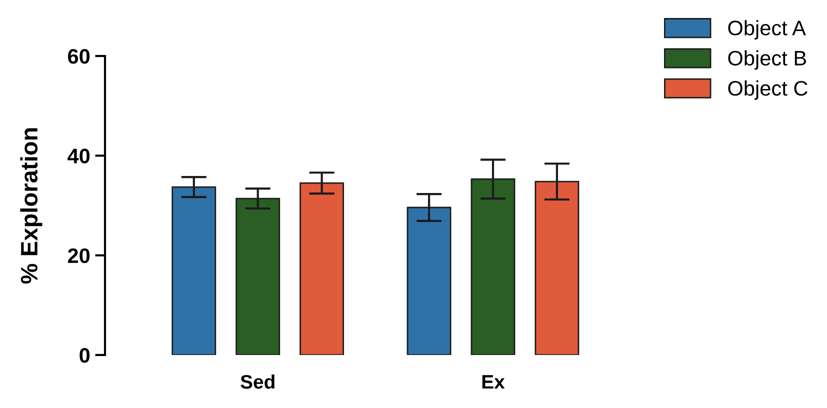 This screenshot has width=827, height=408. Describe the element at coordinates (257, 381) in the screenshot. I see `x-tick-label: Sed` at that location.